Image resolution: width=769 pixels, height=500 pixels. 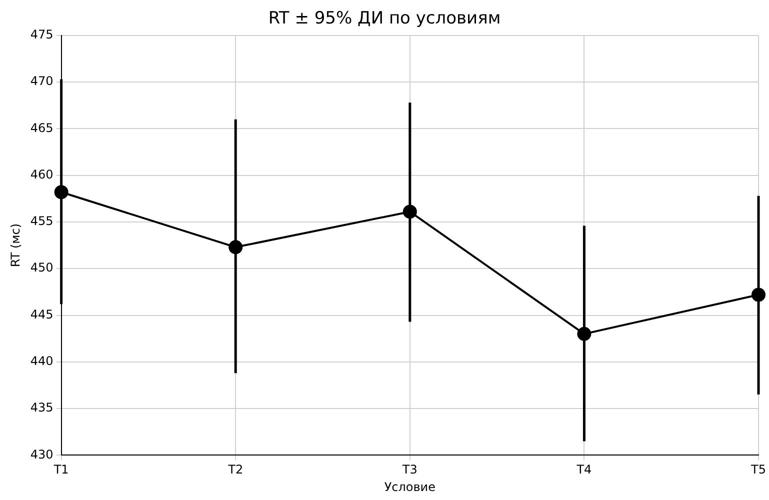 What do you see at coordinates (42, 127) in the screenshot?
I see `y-tick-label: 465` at bounding box center [42, 127].